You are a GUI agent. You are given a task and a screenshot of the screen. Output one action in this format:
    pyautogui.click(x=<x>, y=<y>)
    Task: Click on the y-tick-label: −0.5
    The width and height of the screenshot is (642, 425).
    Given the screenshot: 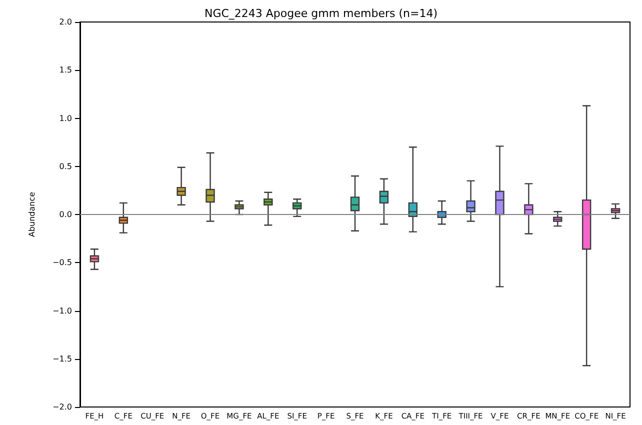 What is the action you would take?
    pyautogui.click(x=62, y=263)
    